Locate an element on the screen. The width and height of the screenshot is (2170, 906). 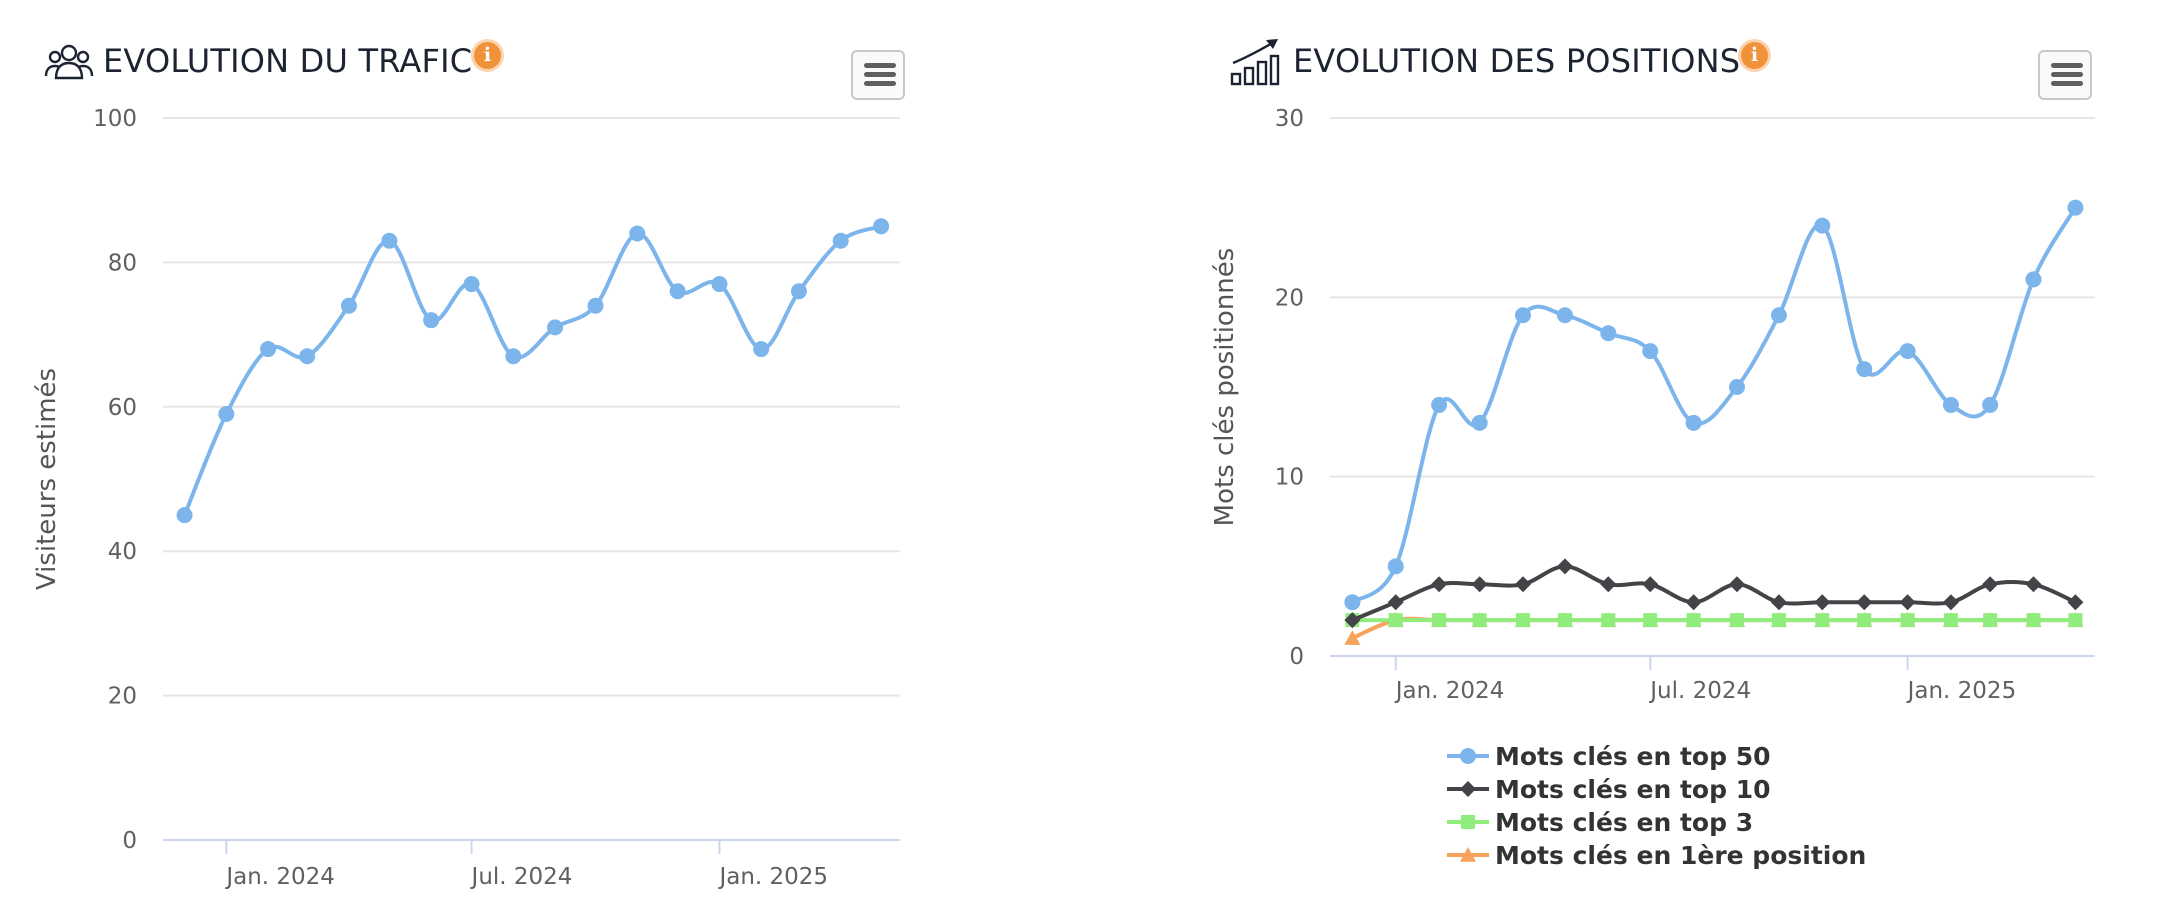
legend-item-first-position: Mots clés en 1ère position is located at coordinates (1655, 855).